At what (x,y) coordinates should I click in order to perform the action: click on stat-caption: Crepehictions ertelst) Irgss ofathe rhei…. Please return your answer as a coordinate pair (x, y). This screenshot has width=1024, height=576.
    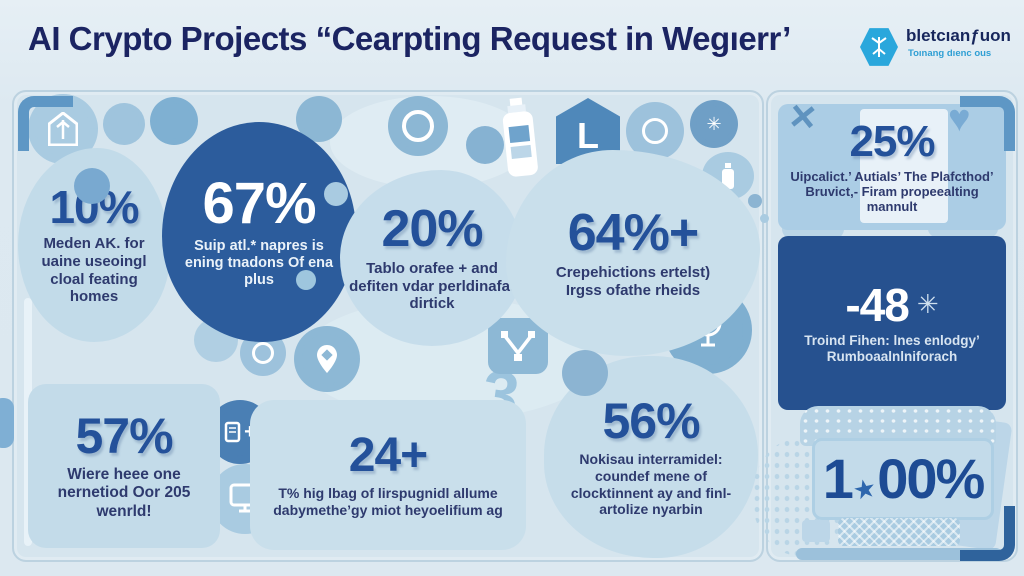
    Looking at the image, I should click on (633, 281).